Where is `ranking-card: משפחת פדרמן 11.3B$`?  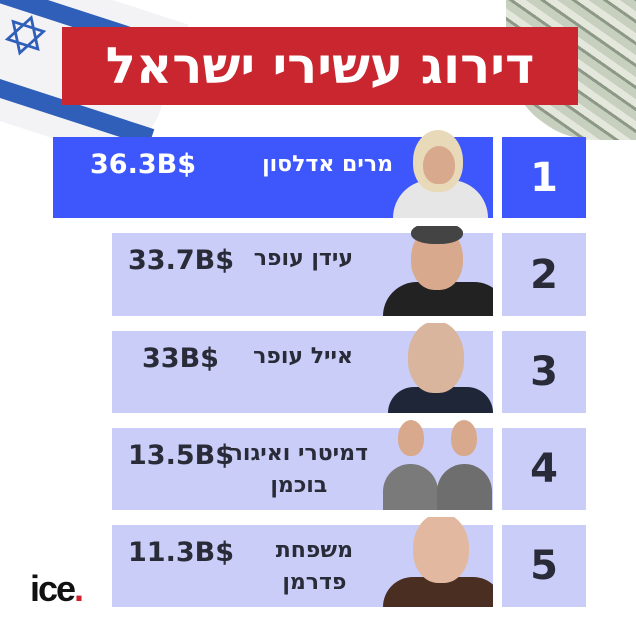 ranking-card: משפחת פדרמן 11.3B$ is located at coordinates (302, 562).